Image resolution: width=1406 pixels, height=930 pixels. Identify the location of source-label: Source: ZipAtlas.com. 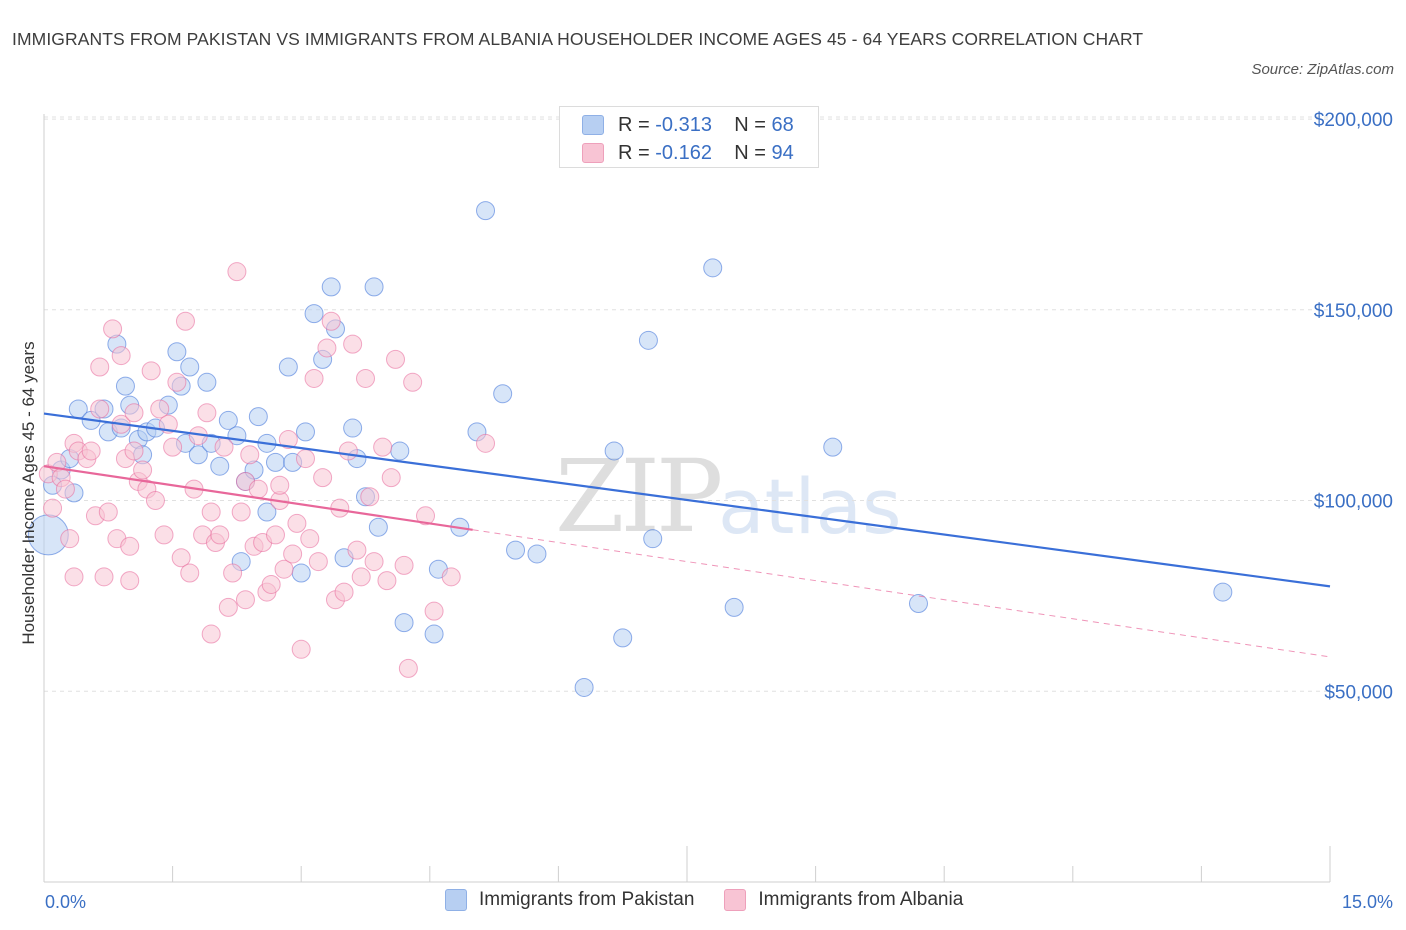
(1322, 69).